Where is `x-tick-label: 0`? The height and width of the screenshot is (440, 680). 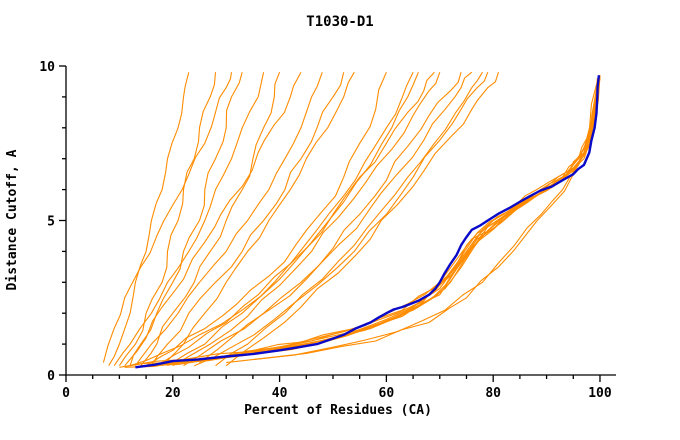
x-tick-label: 0 is located at coordinates (66, 393).